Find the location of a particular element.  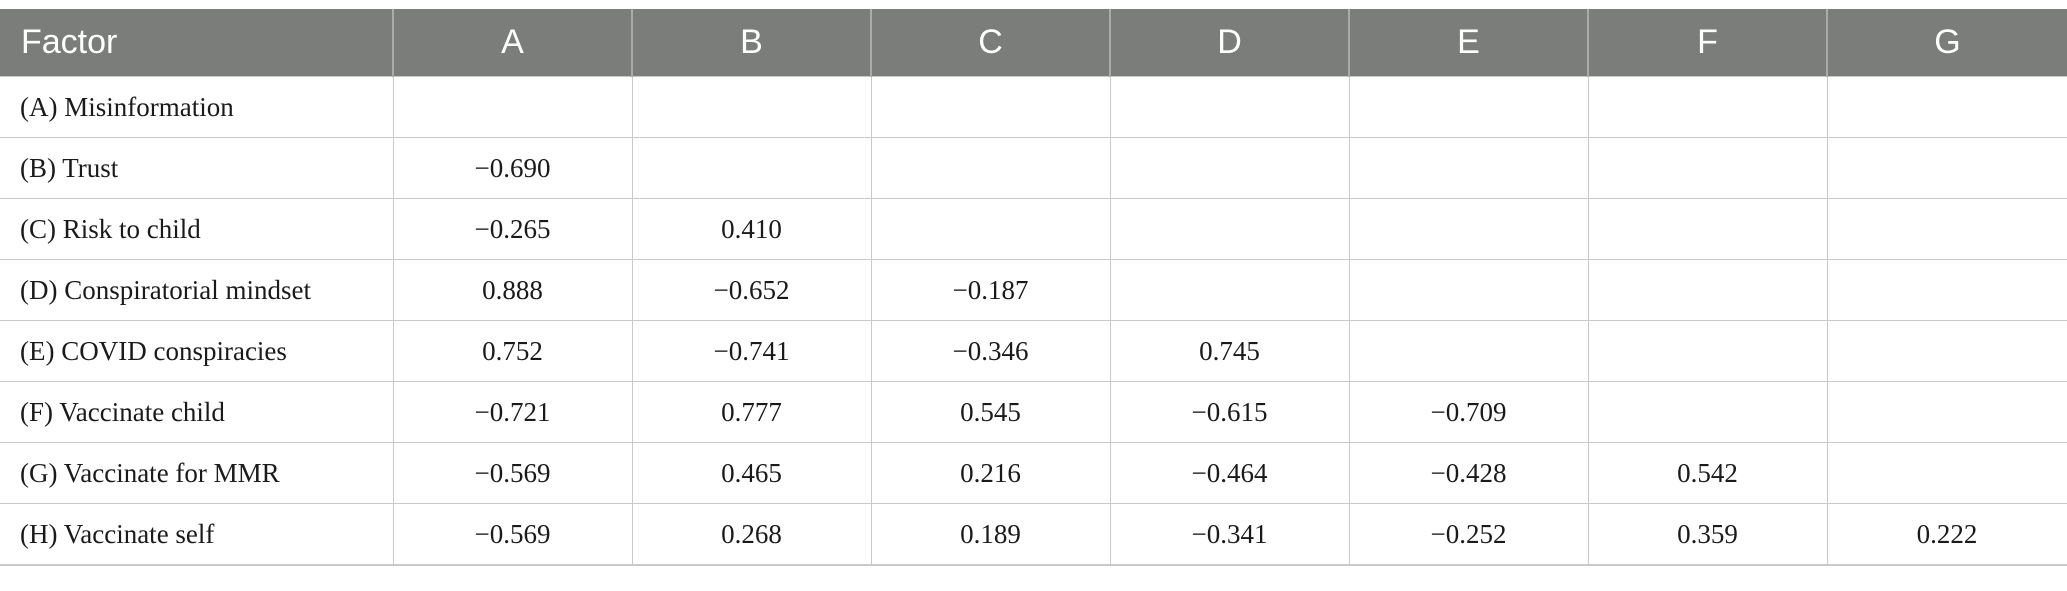

factor-label-cell: (H) Vaccinate self is located at coordinates (197, 534).